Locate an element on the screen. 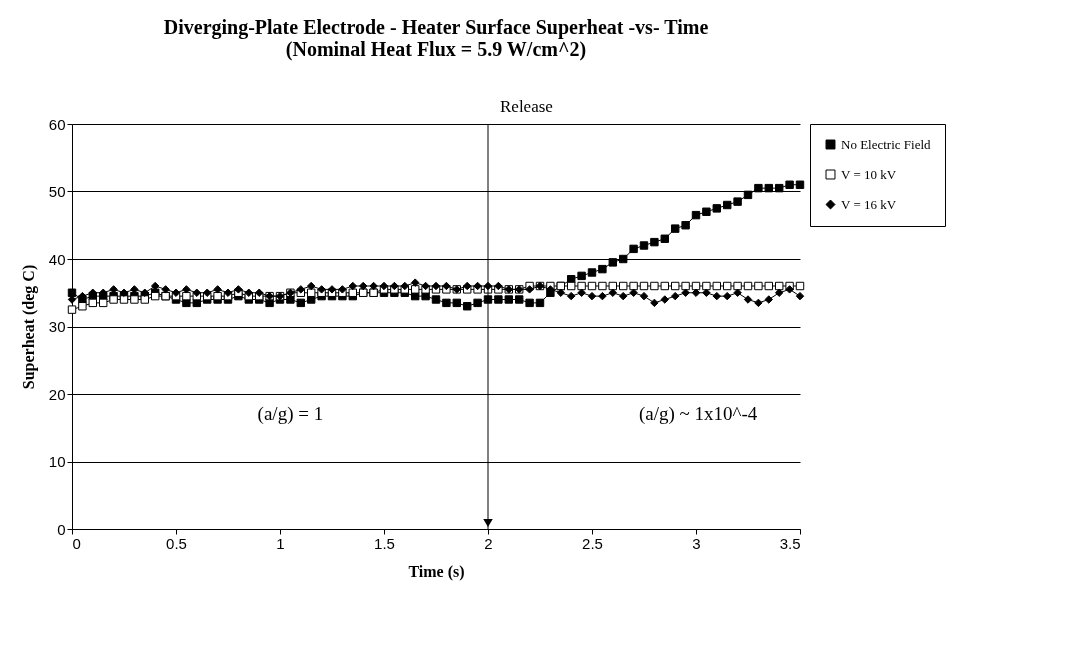  y-tick-label: 10 is located at coordinates (57, 461).